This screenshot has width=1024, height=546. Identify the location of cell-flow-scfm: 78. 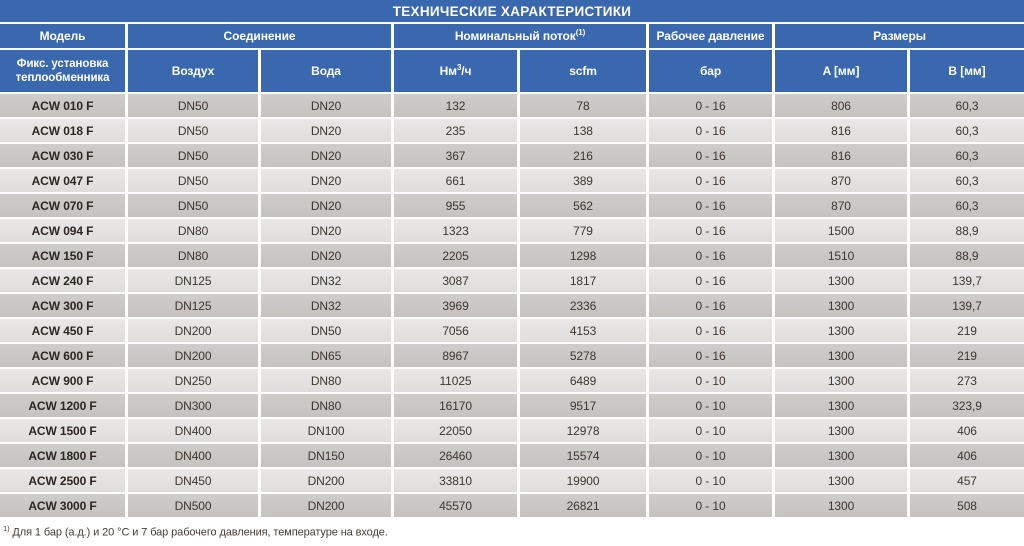
(583, 105).